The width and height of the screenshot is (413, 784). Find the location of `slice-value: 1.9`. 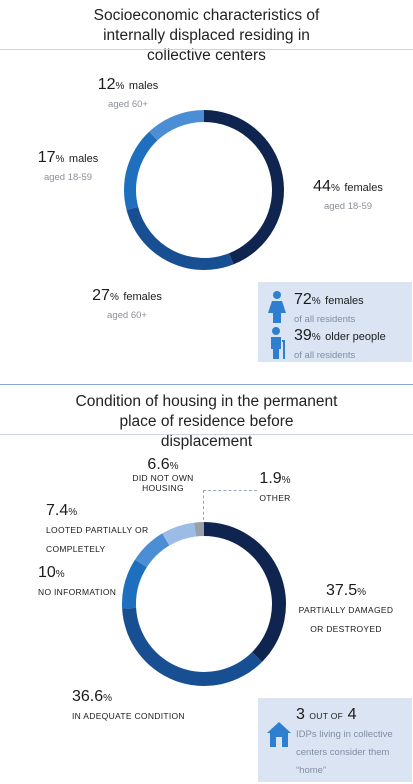

slice-value: 1.9 is located at coordinates (270, 478).